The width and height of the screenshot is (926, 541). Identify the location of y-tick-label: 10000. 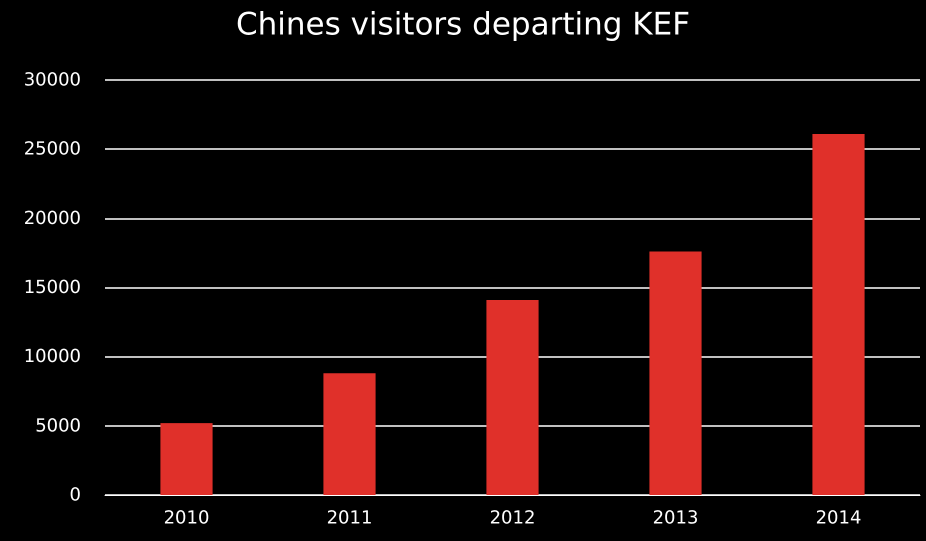
(52, 357).